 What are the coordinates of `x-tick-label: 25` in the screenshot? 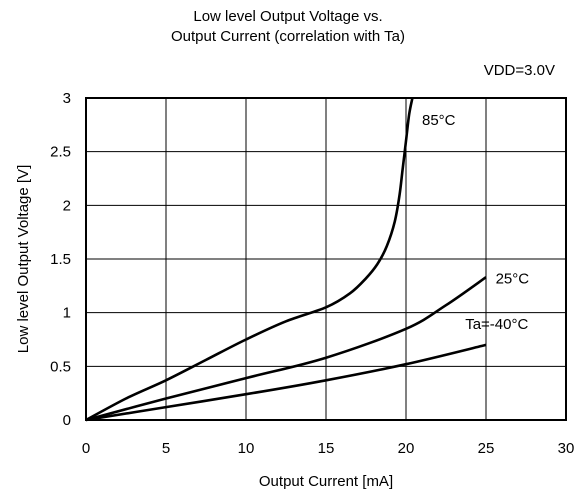 It's located at (486, 448).